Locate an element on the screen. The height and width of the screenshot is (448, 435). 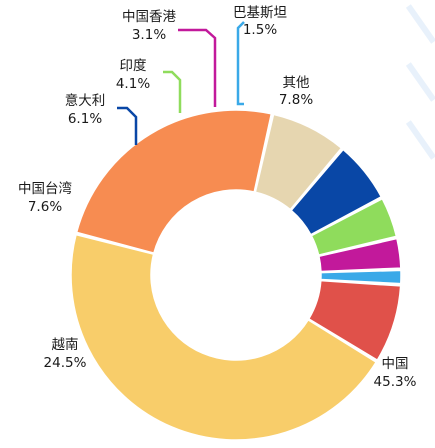
leader-lines-group is located at coordinates (181, 83).